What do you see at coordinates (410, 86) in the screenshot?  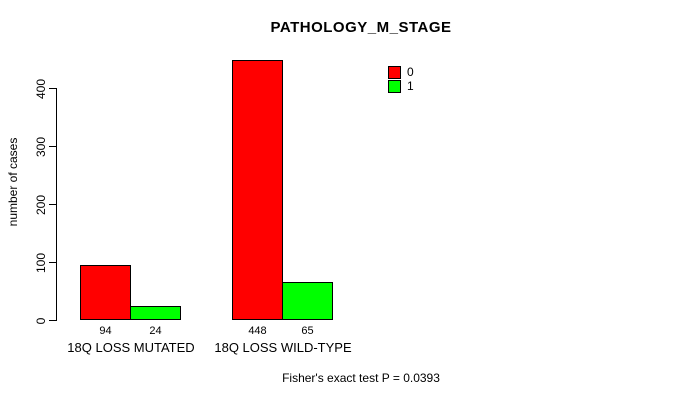 I see `legend-label: 1` at bounding box center [410, 86].